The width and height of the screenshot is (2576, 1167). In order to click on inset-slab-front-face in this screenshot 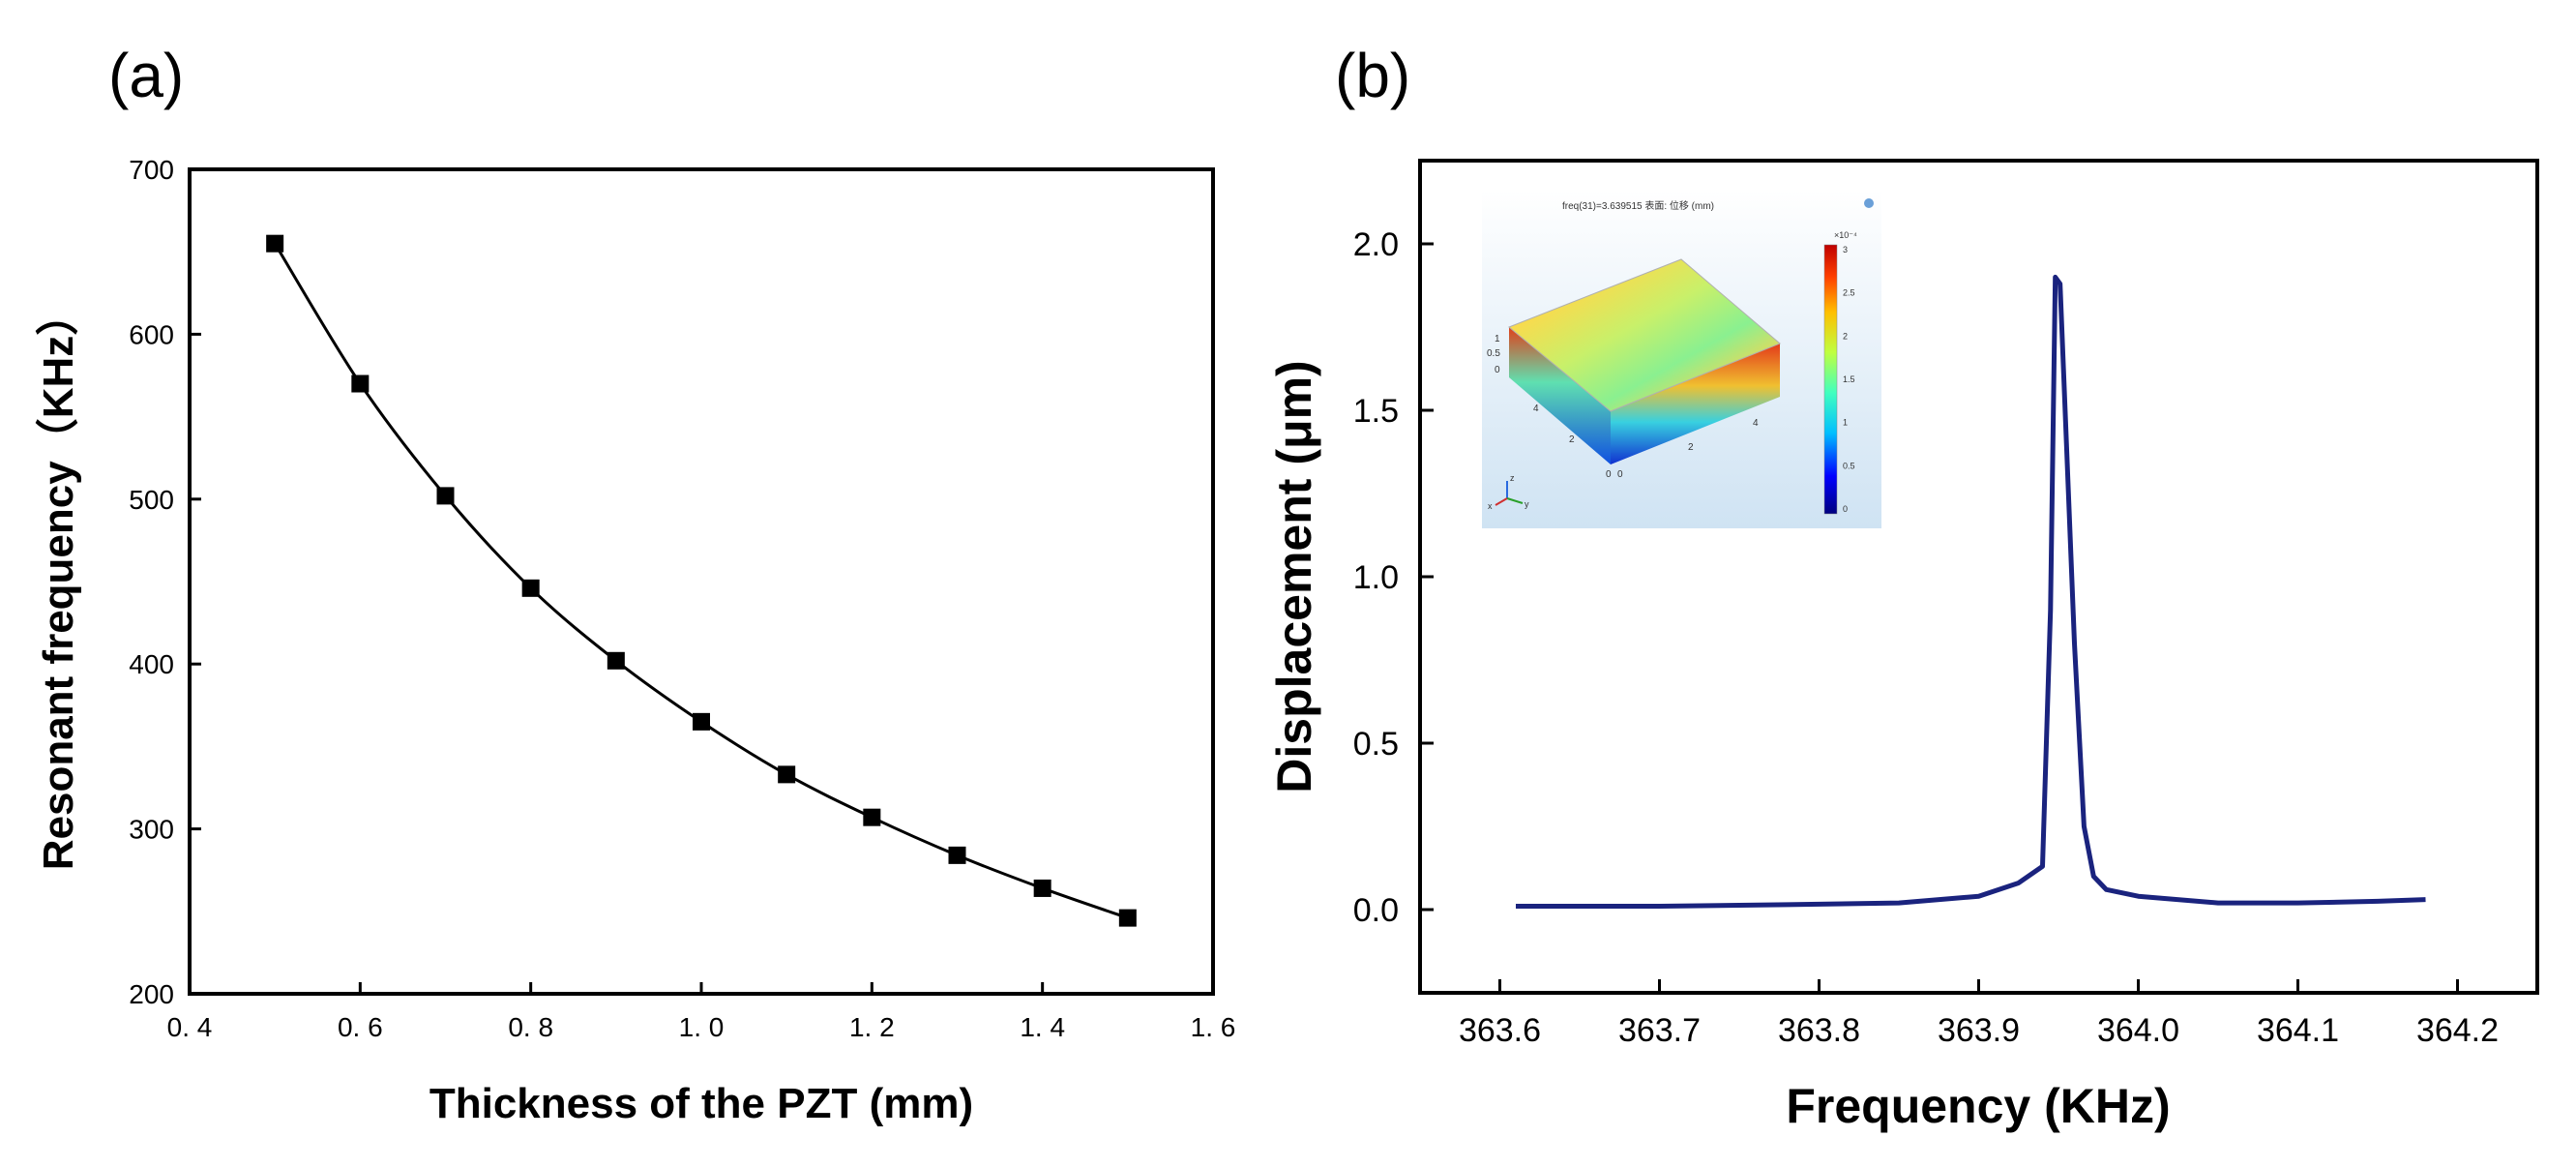, I will do `click(1696, 404)`.